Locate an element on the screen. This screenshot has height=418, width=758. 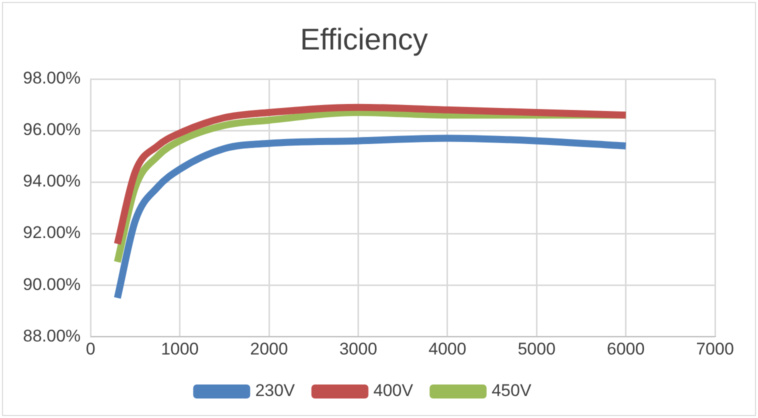
y-tick-label: 92.00% is located at coordinates (51, 232).